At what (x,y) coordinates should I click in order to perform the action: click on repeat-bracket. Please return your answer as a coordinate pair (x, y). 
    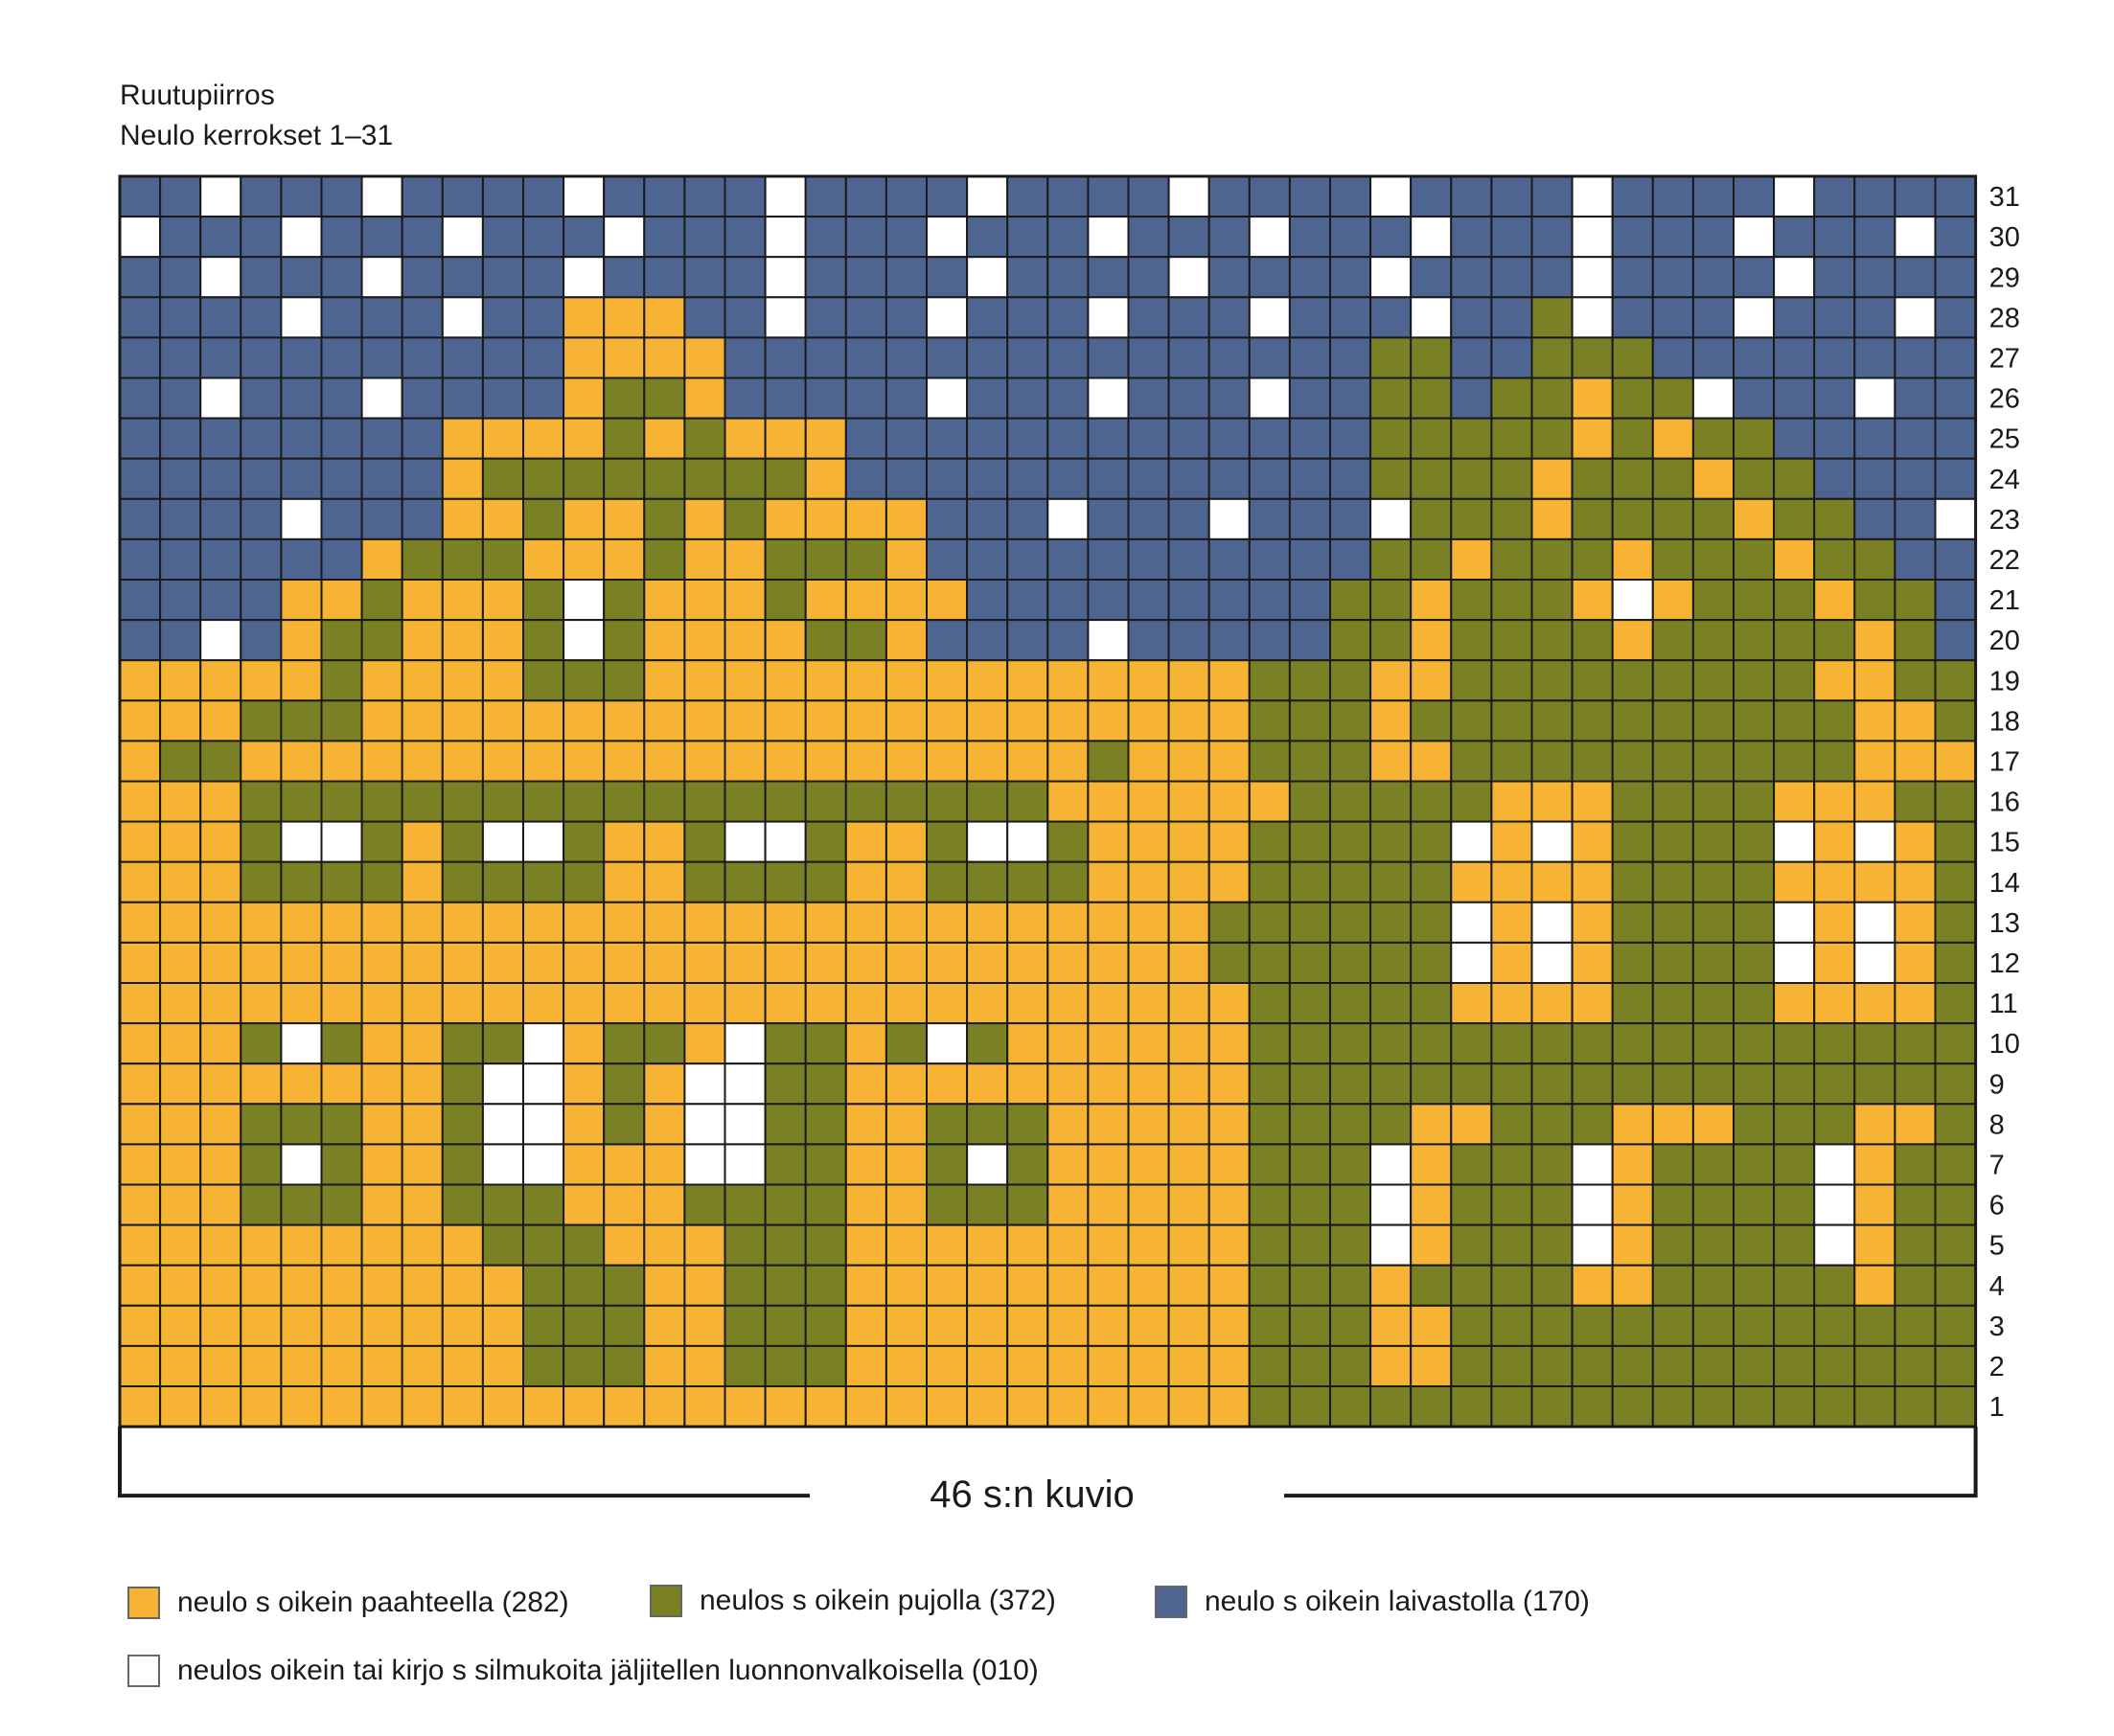
    Looking at the image, I should click on (1048, 1462).